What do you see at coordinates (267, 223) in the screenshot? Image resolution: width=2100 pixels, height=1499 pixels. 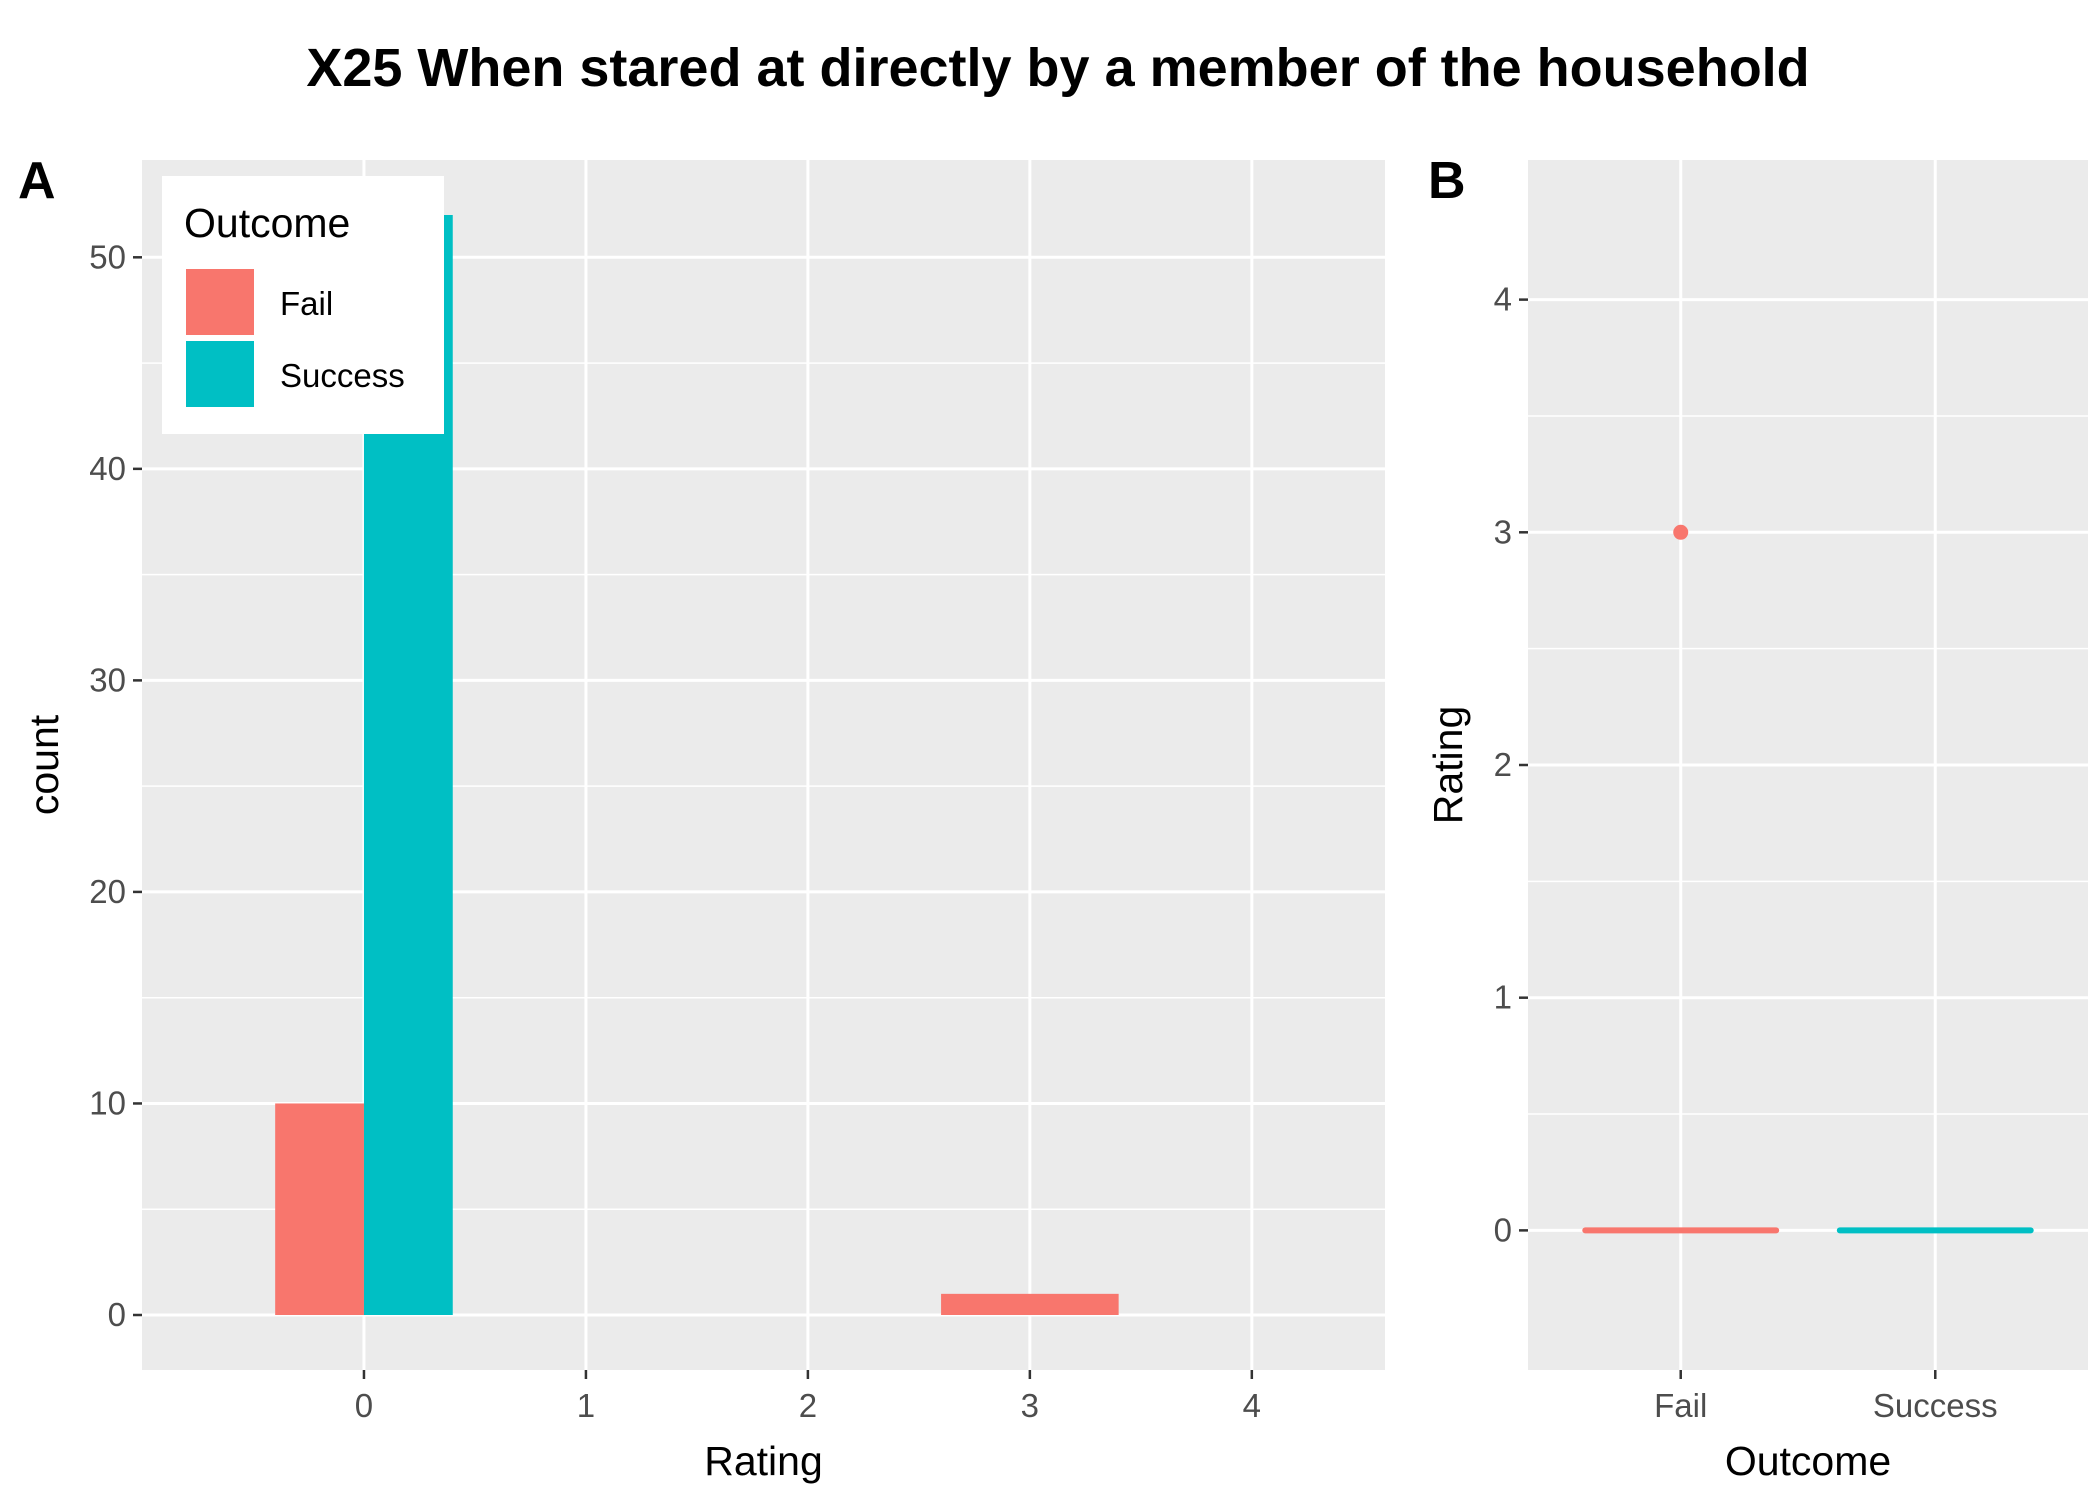 I see `legend-title: Outcome` at bounding box center [267, 223].